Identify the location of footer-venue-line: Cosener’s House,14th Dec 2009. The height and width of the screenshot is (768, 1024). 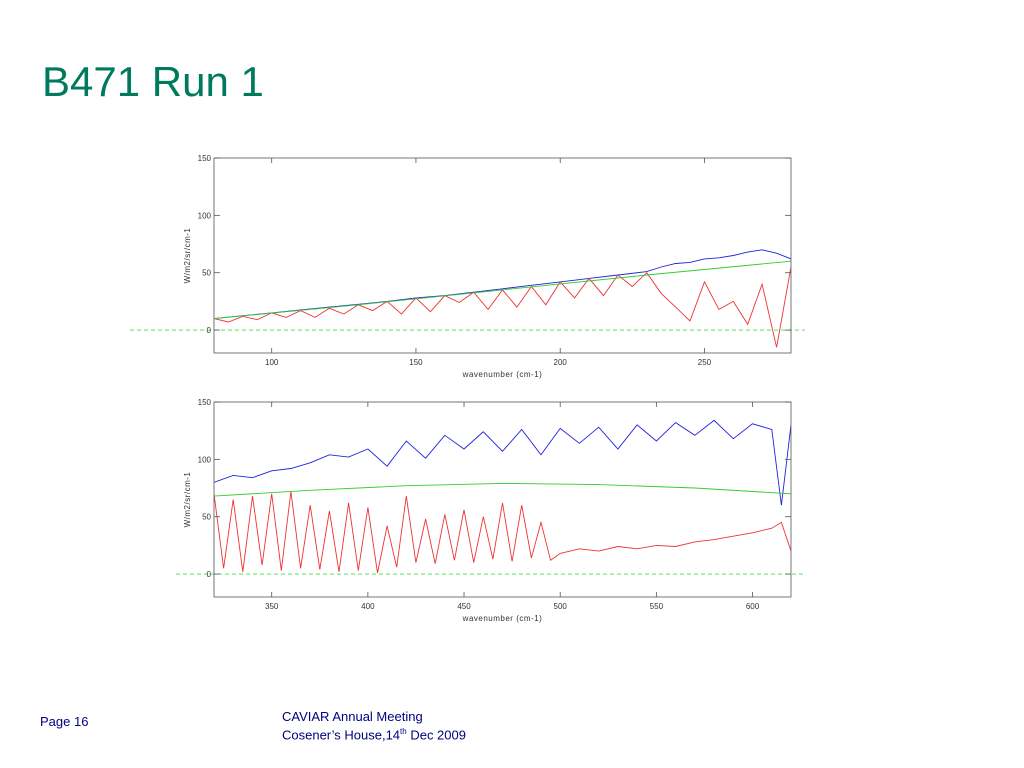
(374, 733).